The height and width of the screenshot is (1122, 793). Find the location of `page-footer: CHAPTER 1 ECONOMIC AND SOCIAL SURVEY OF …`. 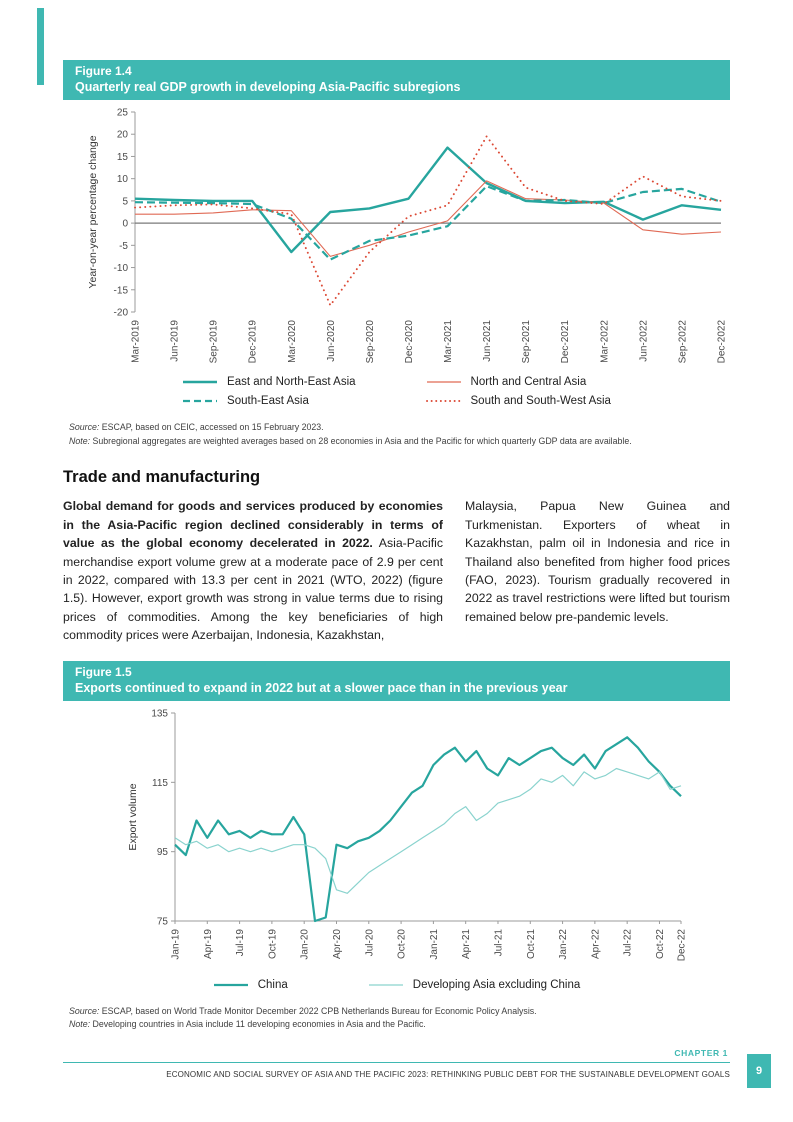

page-footer: CHAPTER 1 ECONOMIC AND SOCIAL SURVEY OF … is located at coordinates (396, 1063).